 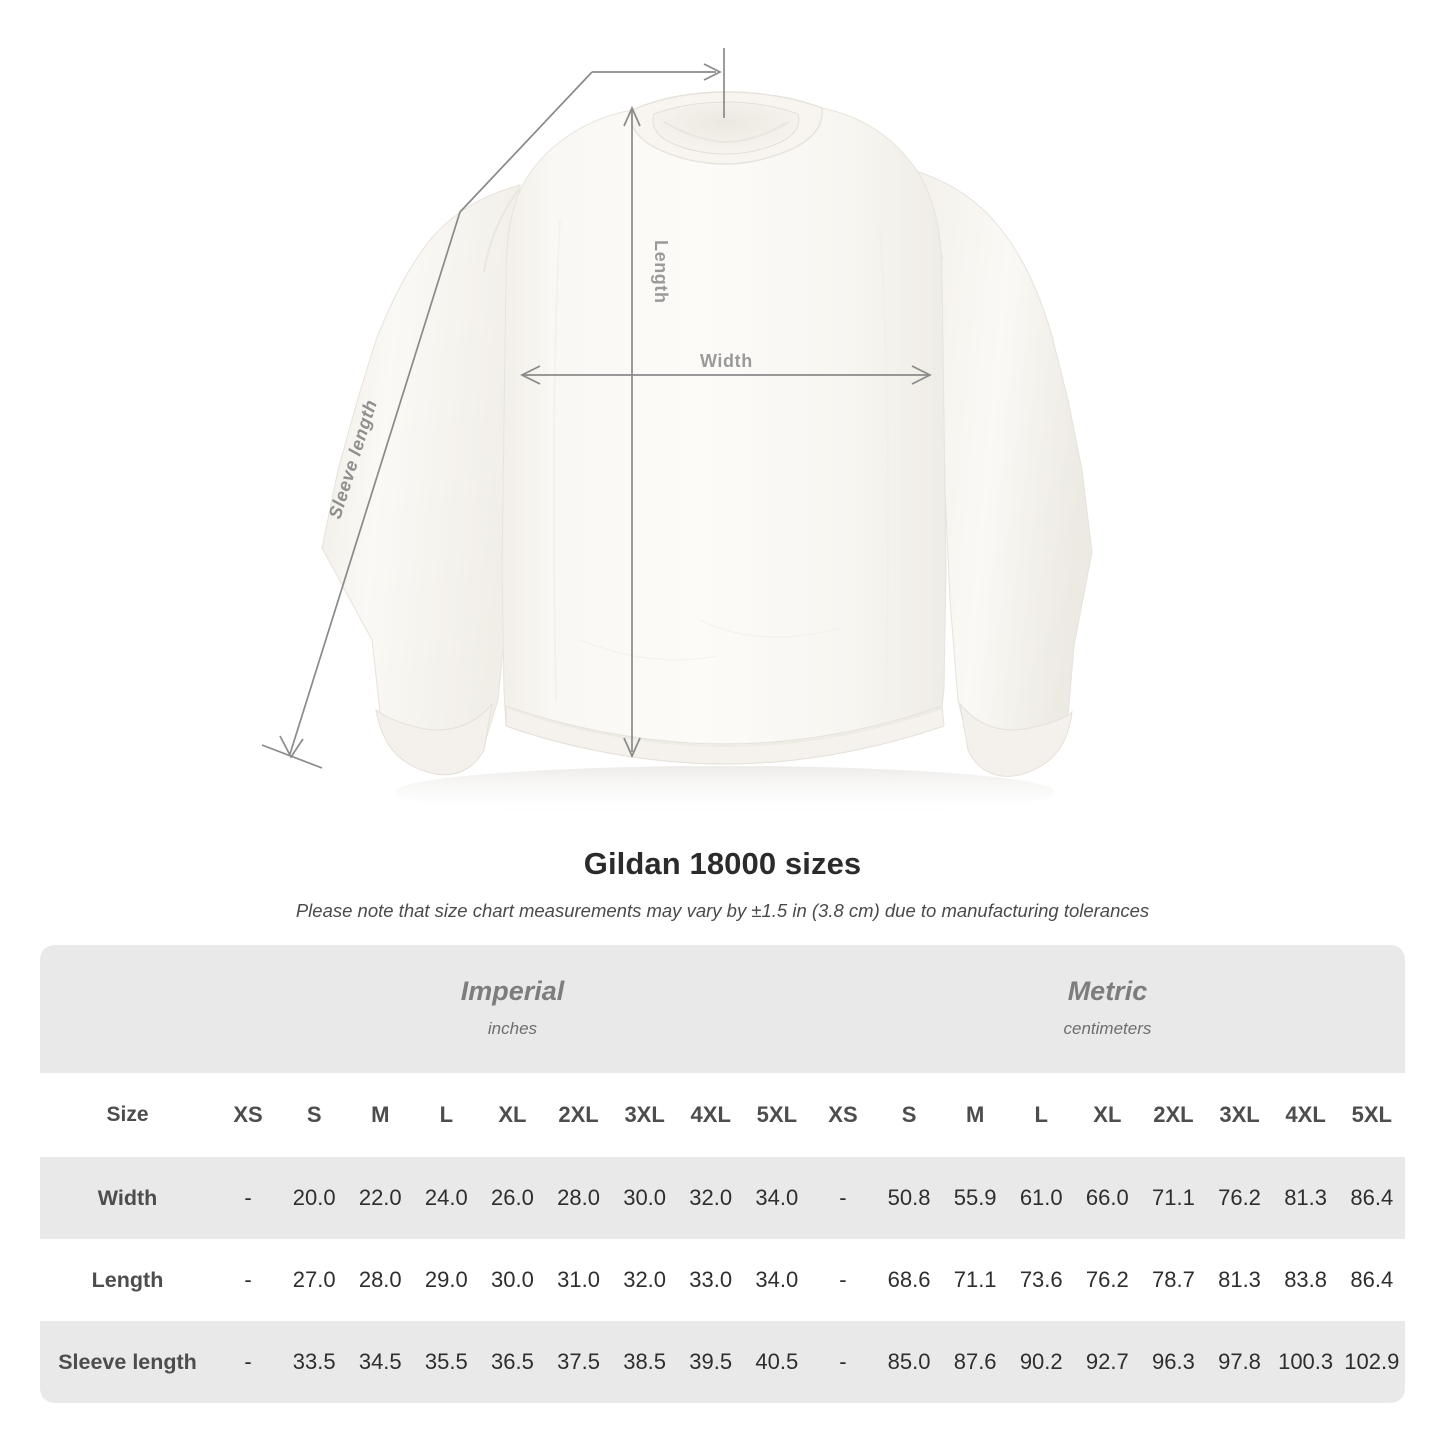 I want to click on cell-width-metric-s: 50.8, so click(x=909, y=1198).